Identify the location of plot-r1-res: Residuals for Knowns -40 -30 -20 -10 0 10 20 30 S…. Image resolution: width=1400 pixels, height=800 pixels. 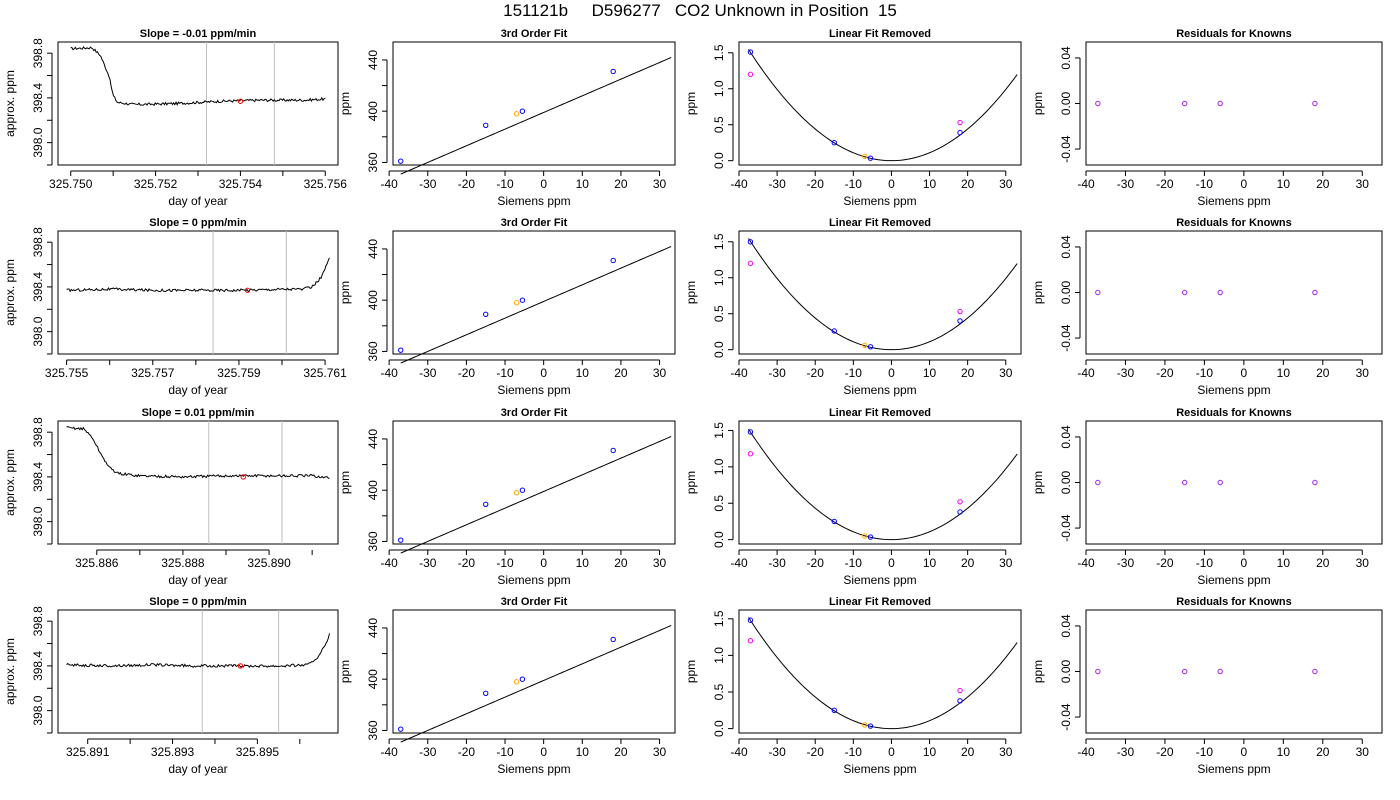
(1207, 118).